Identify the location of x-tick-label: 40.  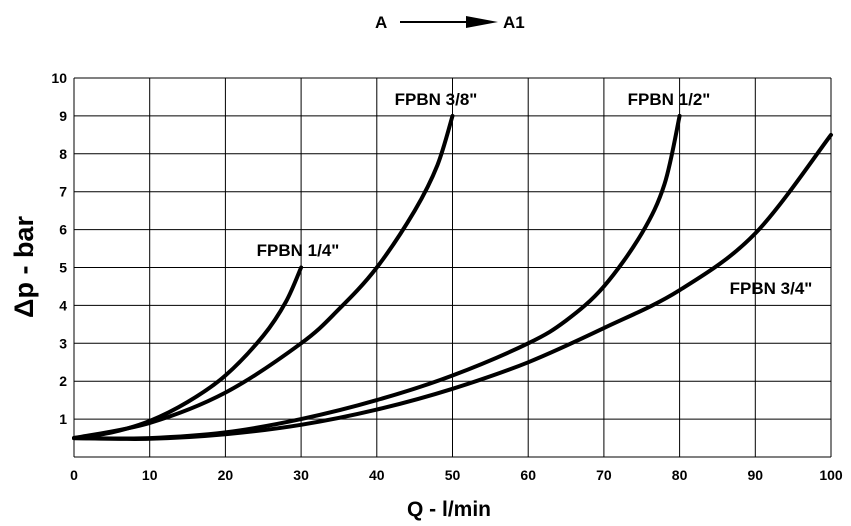
(377, 475).